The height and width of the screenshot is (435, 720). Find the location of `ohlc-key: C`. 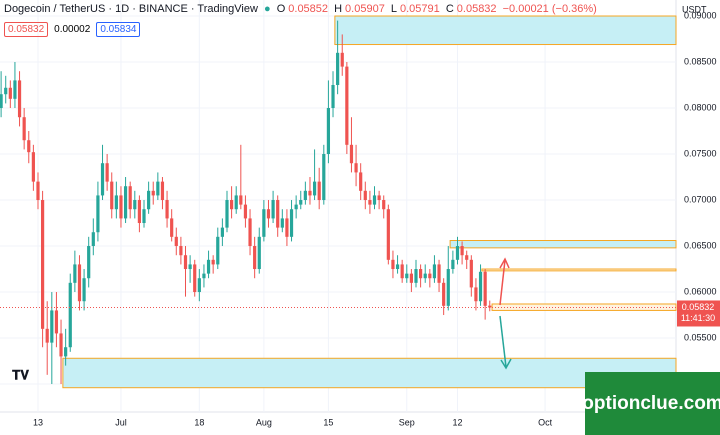

ohlc-key: C is located at coordinates (449, 9).